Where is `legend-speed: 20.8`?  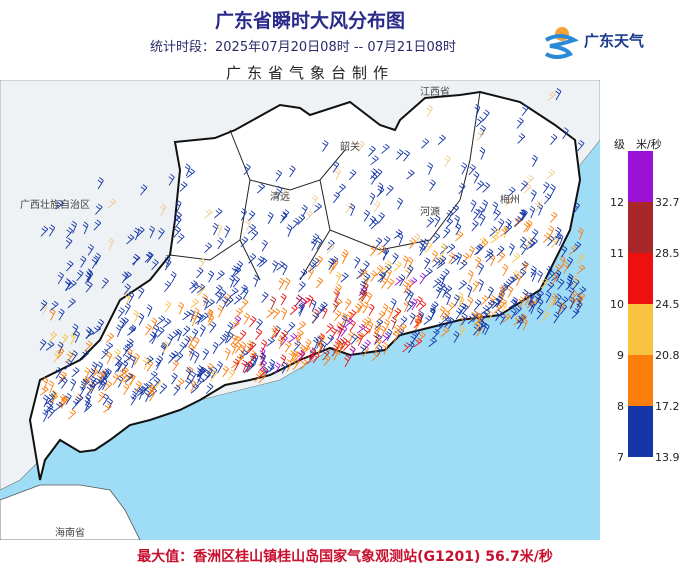 legend-speed: 20.8 is located at coordinates (667, 355).